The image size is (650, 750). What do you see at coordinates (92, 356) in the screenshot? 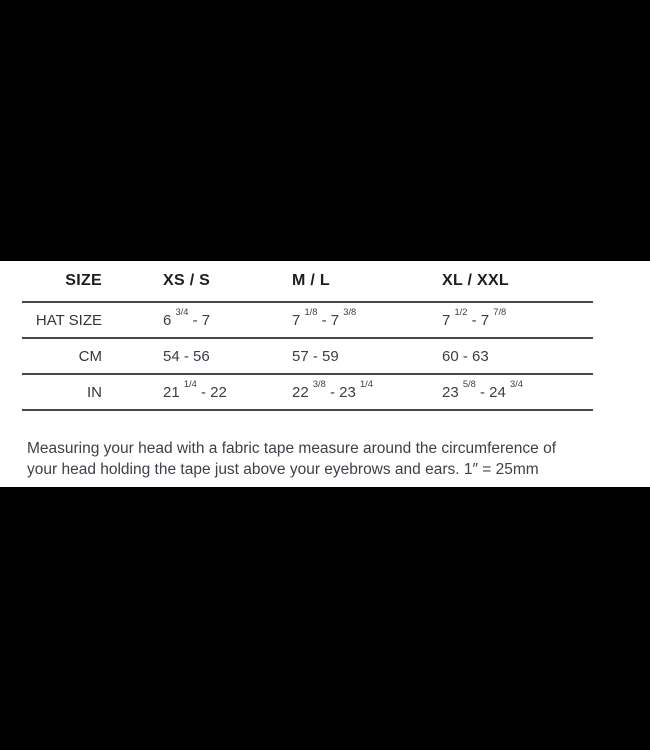
I see `row-label: CM` at bounding box center [92, 356].